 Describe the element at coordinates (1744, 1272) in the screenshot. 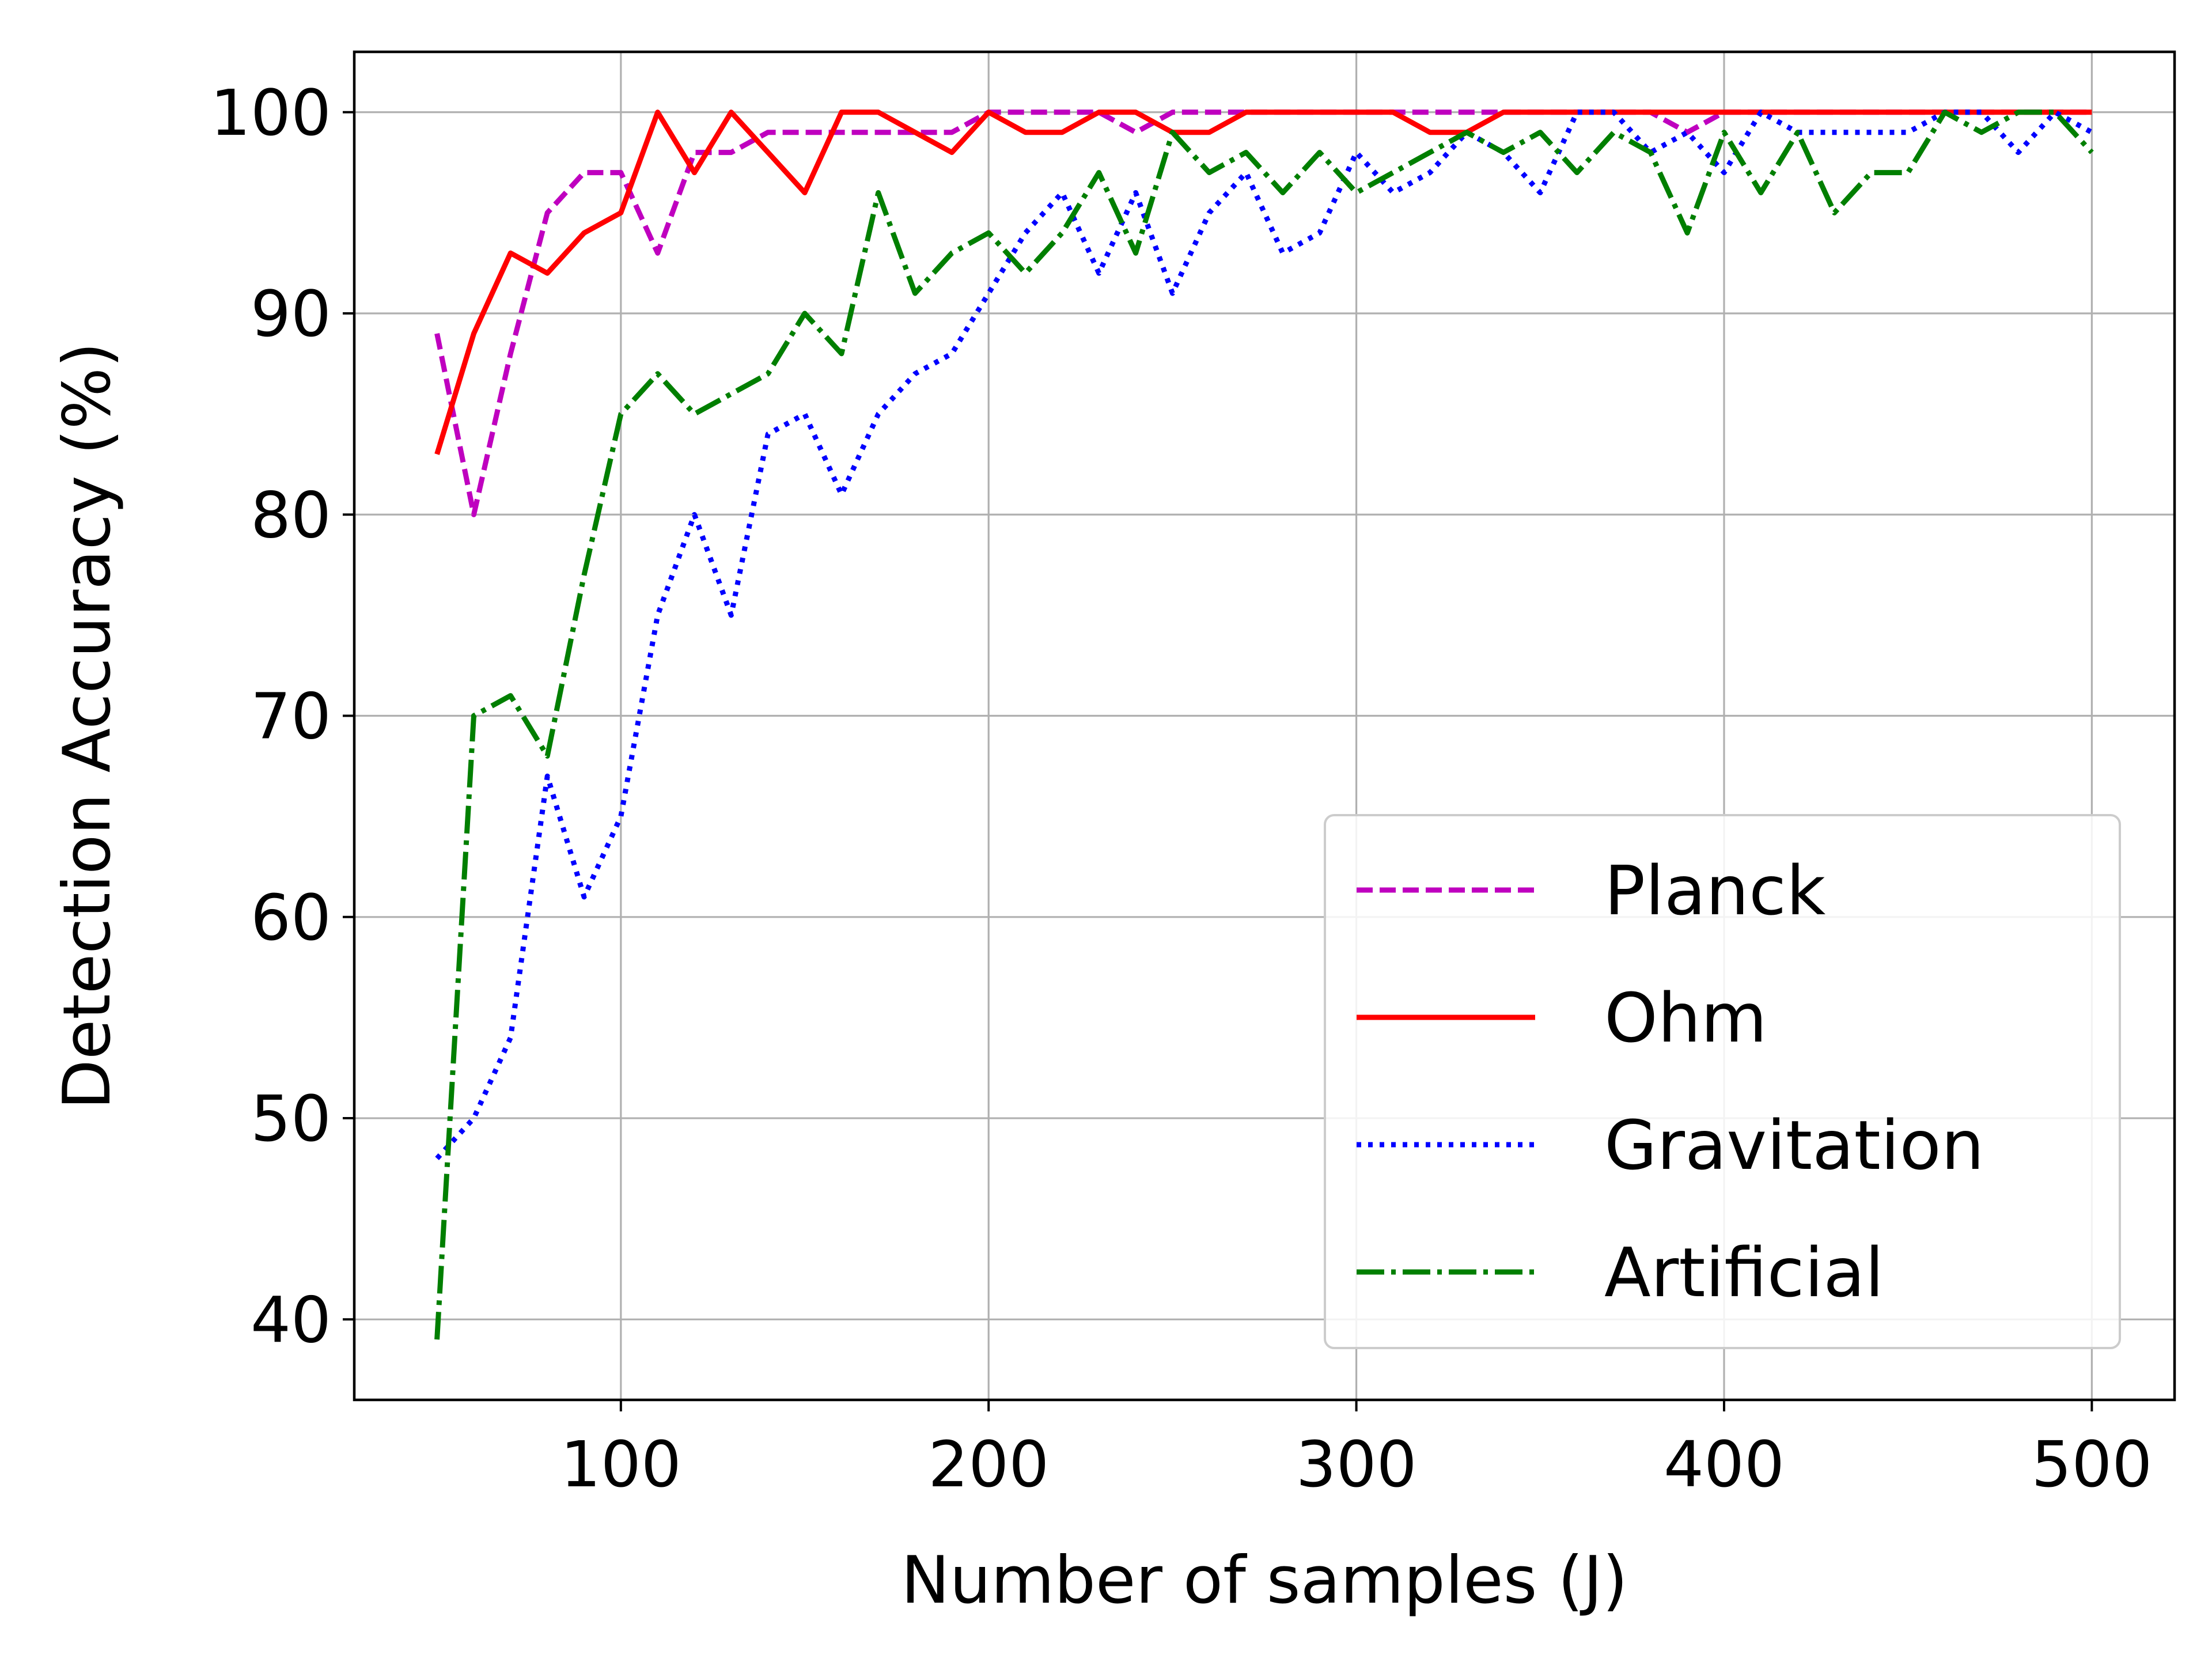

I see `legend-label: Artificial` at that location.